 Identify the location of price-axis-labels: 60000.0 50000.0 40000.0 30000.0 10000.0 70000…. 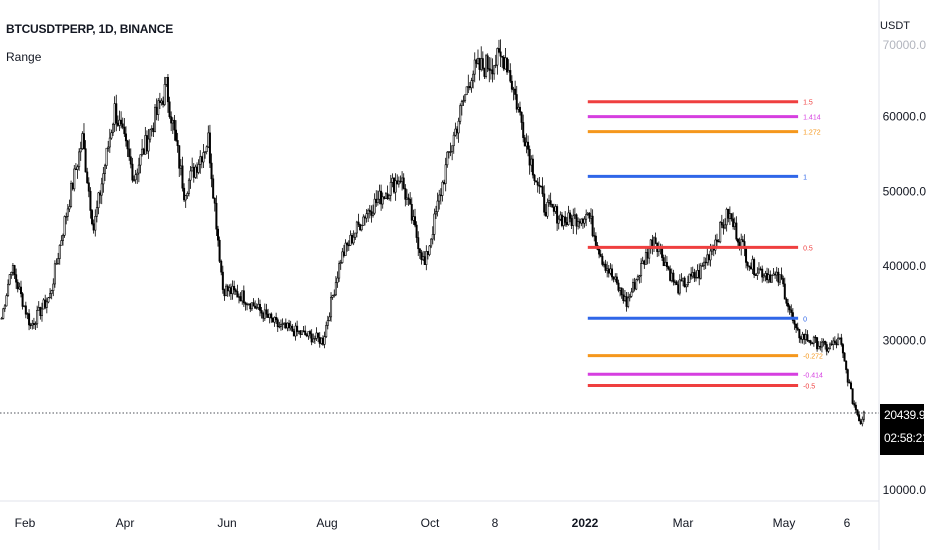
(905, 267).